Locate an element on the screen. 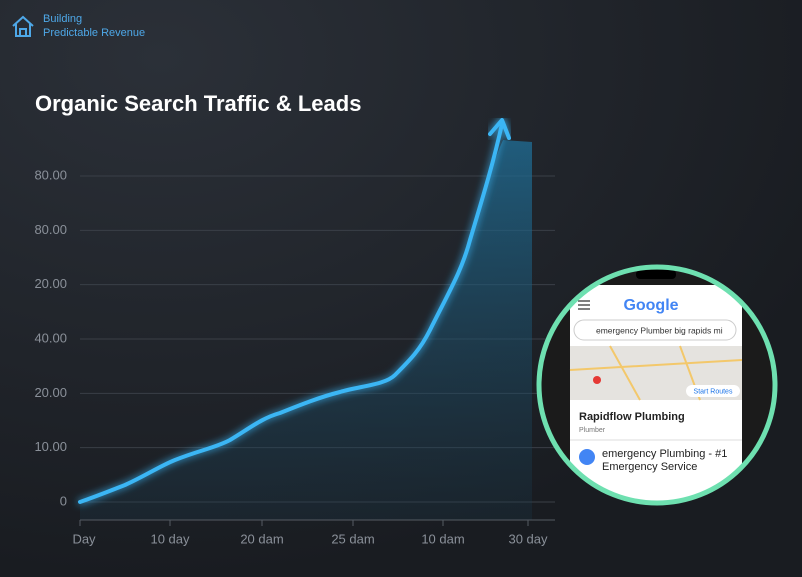 The height and width of the screenshot is (577, 802). result-subtitle: Emergency Service is located at coordinates (649, 467).